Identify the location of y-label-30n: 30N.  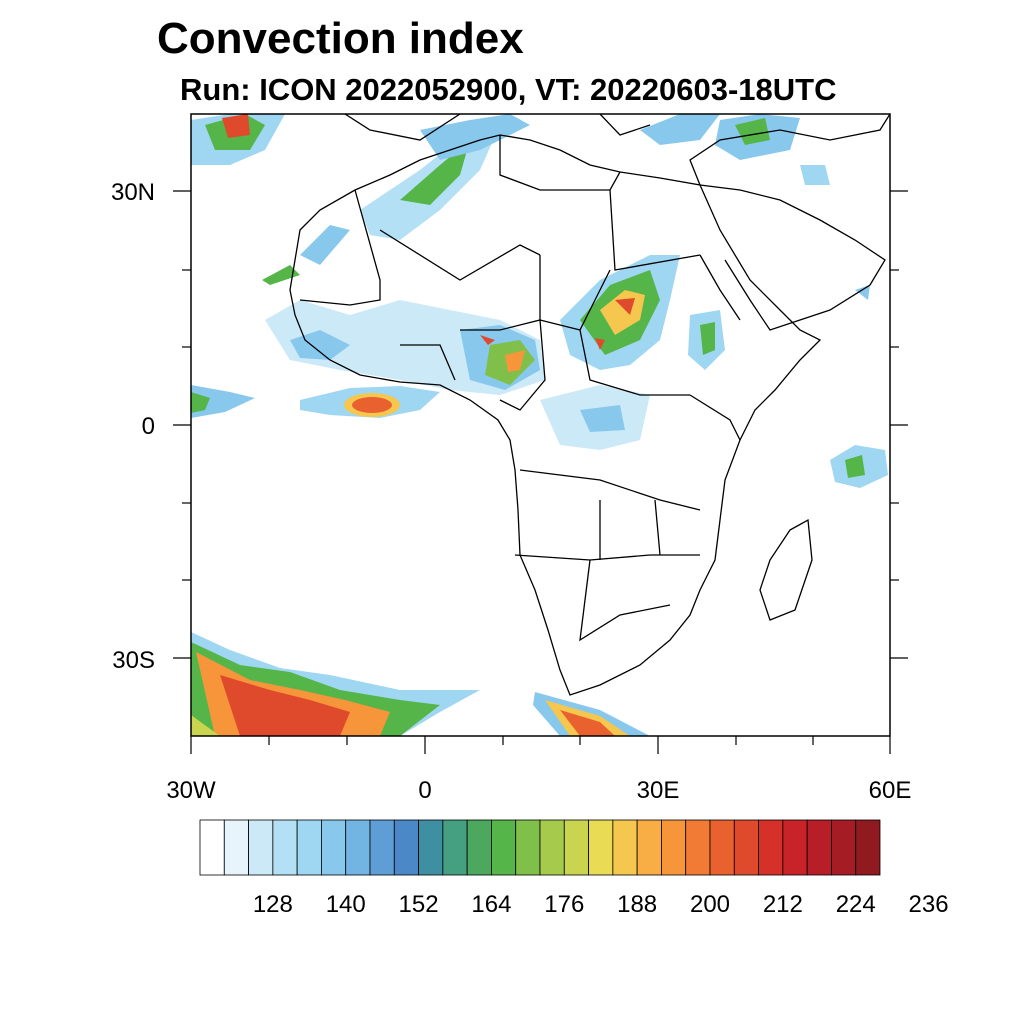
(133, 192).